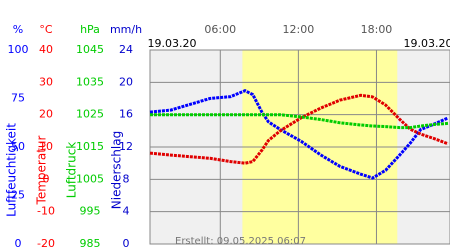 The height and width of the screenshot is (250, 450). I want to click on axis-unit: %, so click(18, 29).